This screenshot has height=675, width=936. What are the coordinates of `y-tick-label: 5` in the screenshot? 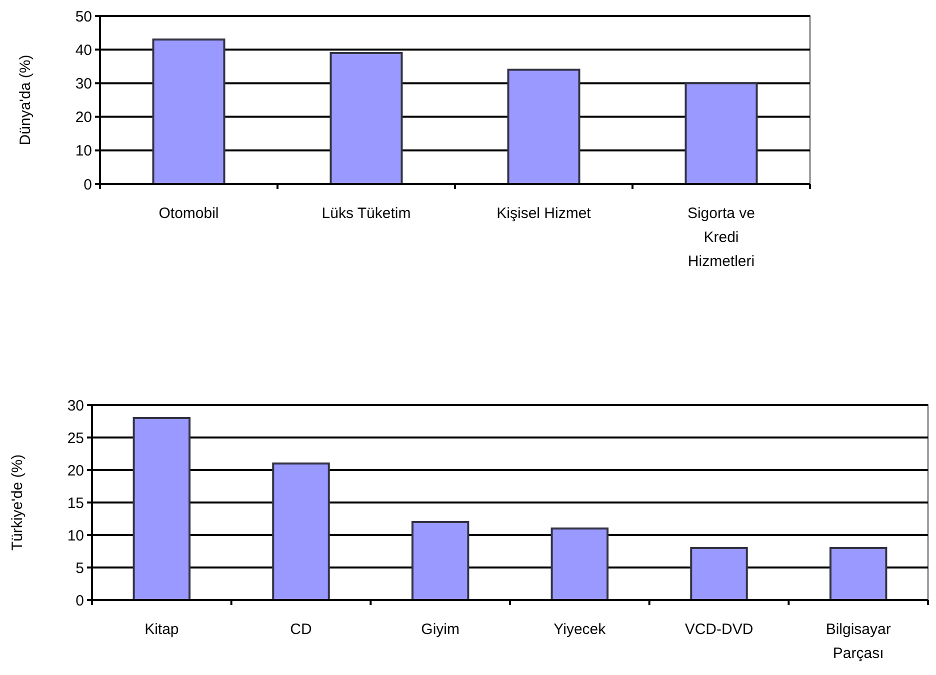 It's located at (80, 568).